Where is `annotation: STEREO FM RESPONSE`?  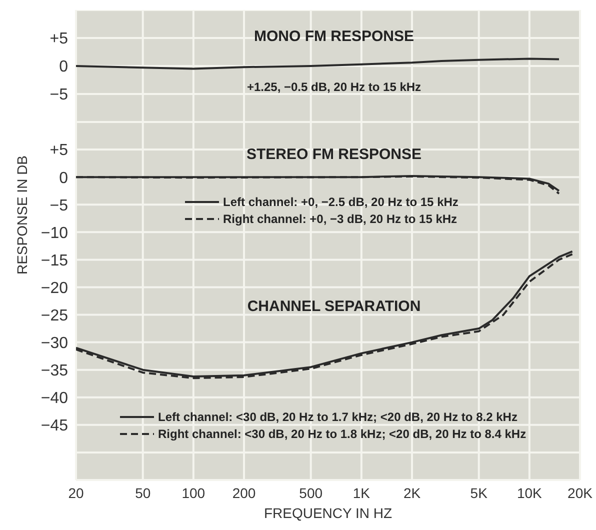 annotation: STEREO FM RESPONSE is located at coordinates (334, 154).